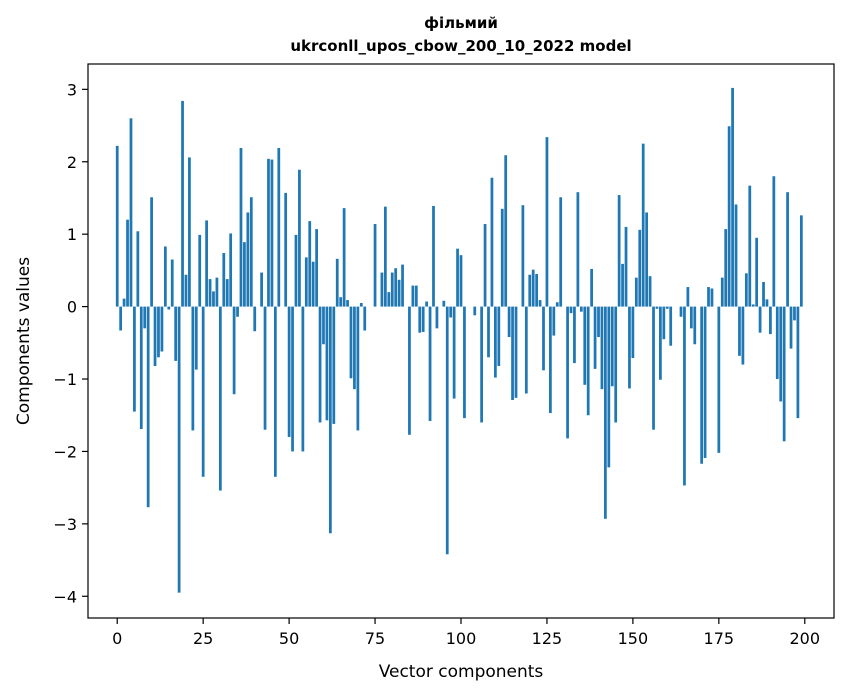  What do you see at coordinates (466, 633) in the screenshot?
I see `x-axis: 0 25 50 75 100 125 150 175 200` at bounding box center [466, 633].